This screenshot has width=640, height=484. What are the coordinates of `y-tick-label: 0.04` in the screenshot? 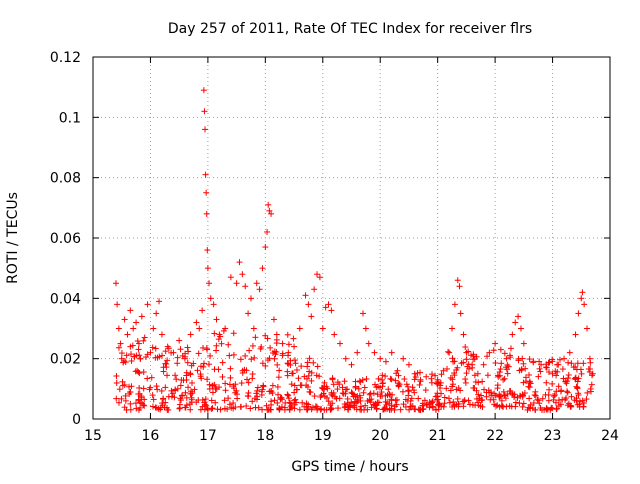 It's located at (65, 299).